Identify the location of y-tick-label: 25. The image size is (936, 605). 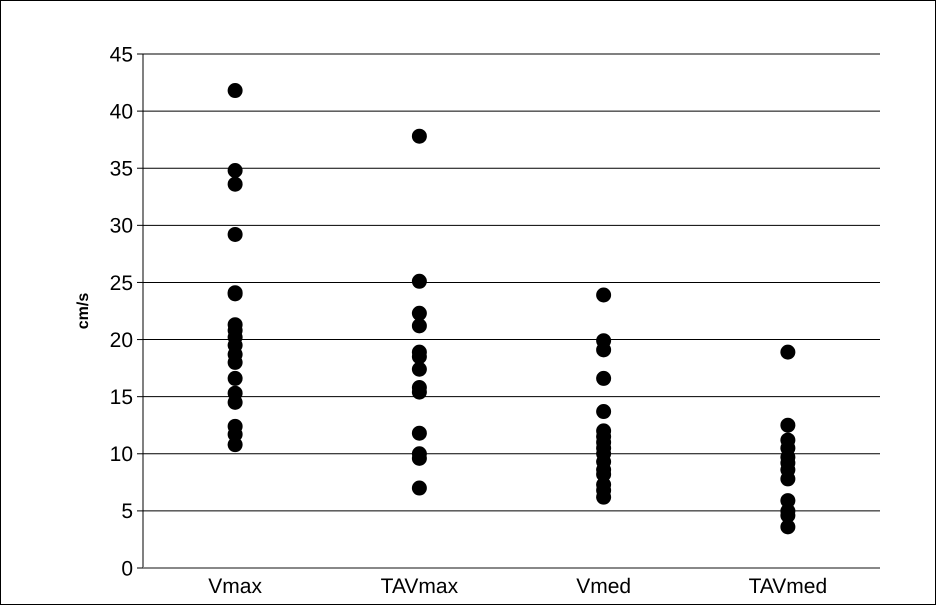
(121, 283).